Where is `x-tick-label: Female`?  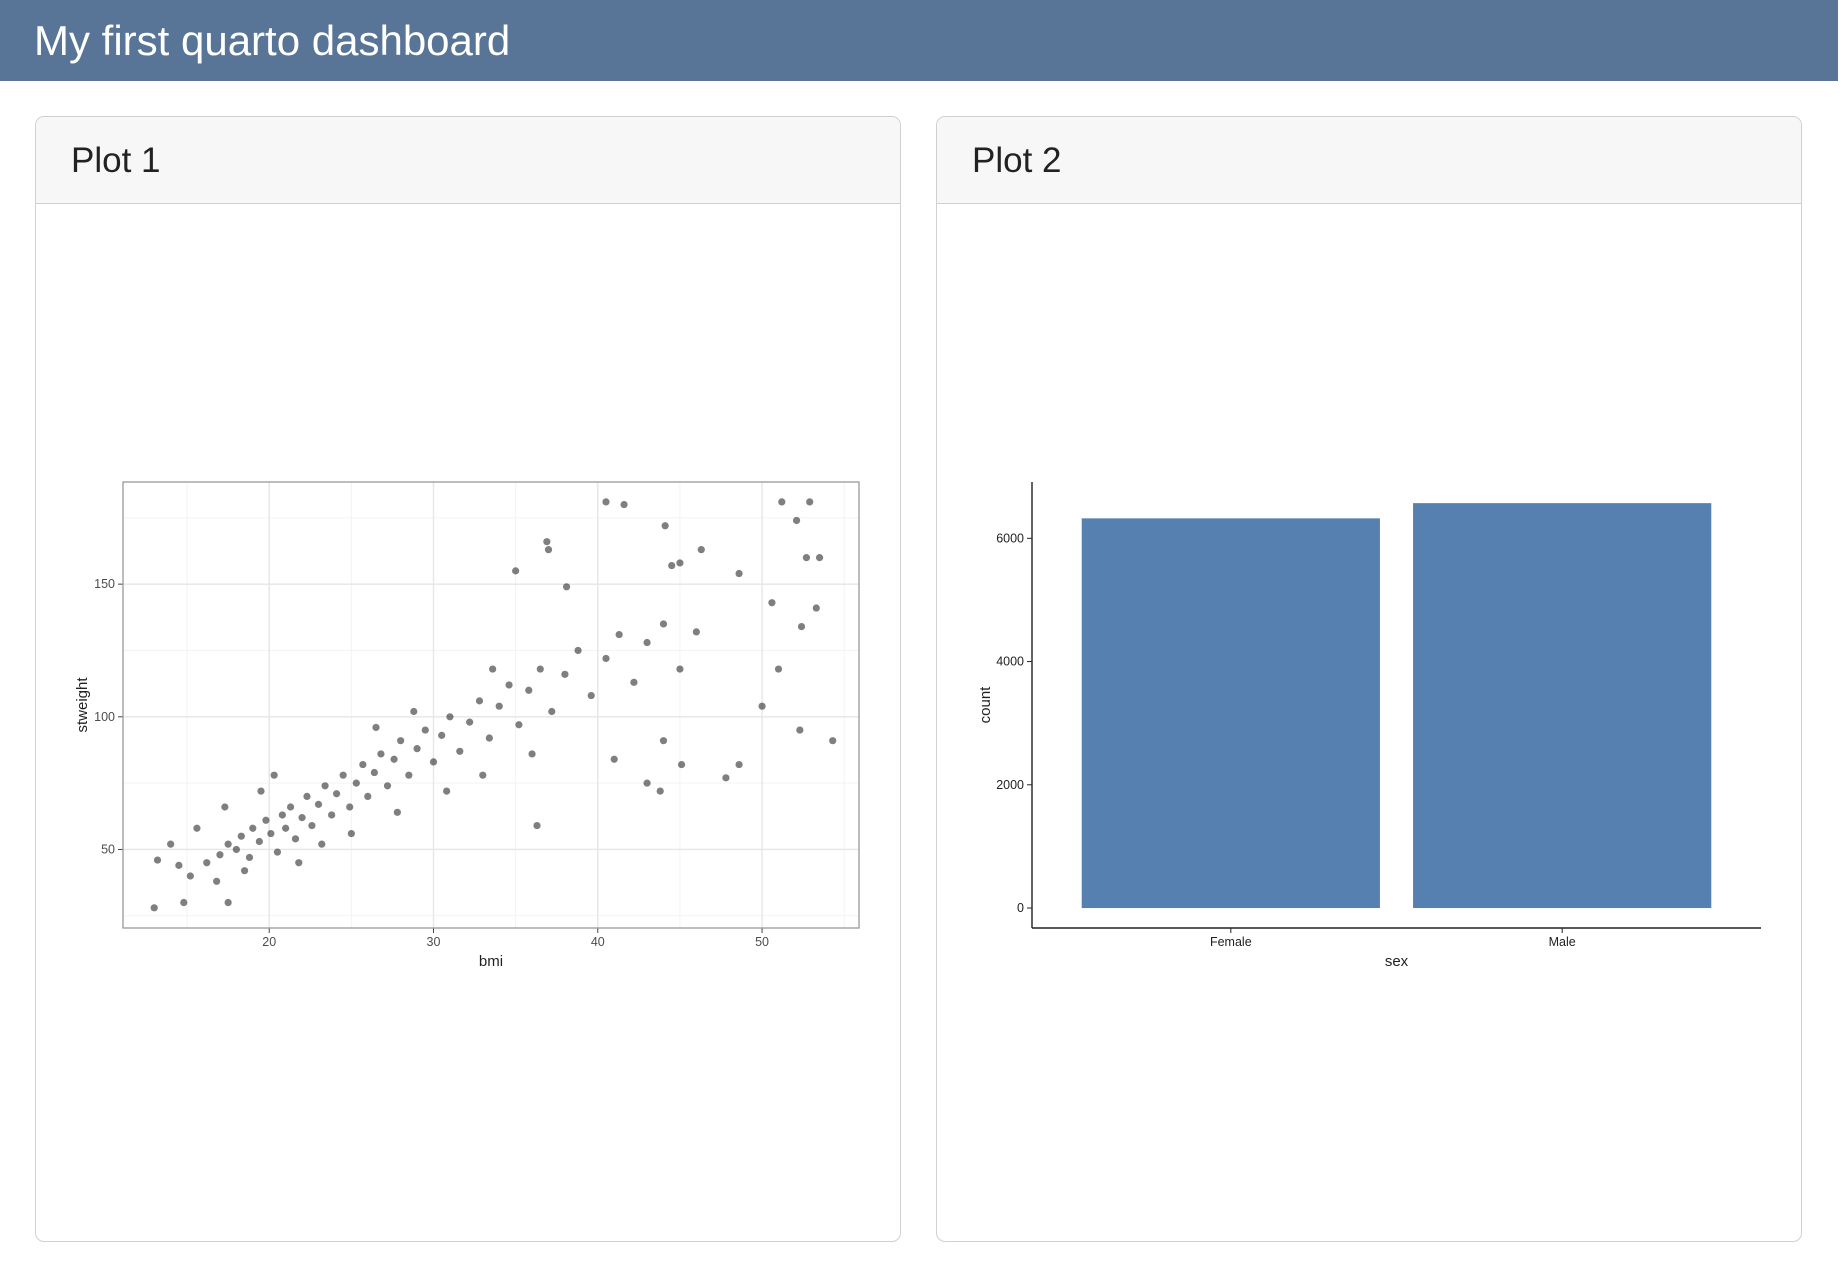
x-tick-label: Female is located at coordinates (1231, 942).